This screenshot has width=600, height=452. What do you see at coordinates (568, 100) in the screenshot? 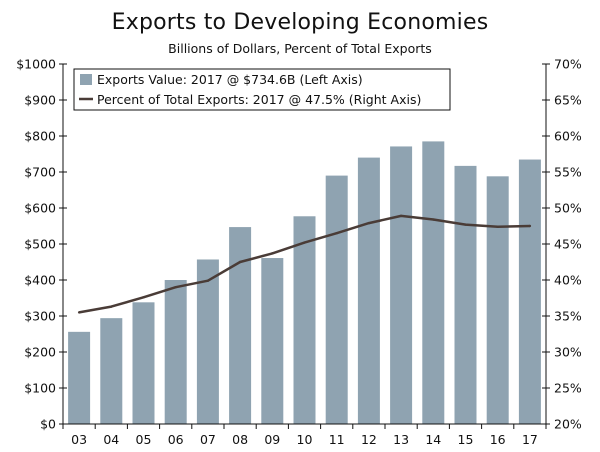
I see `right-tick-label: 65%` at bounding box center [568, 100].